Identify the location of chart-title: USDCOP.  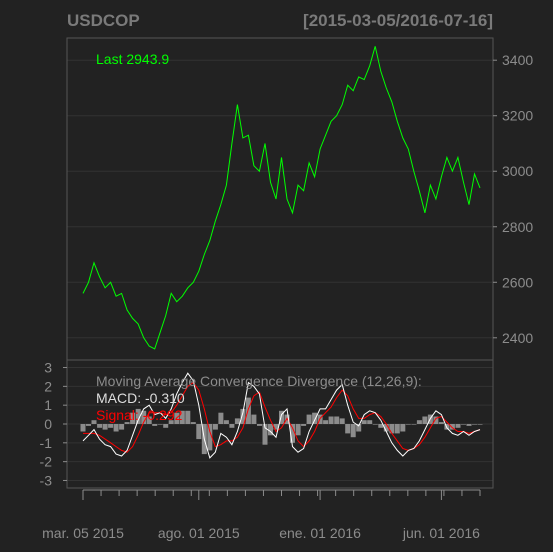
(103, 20).